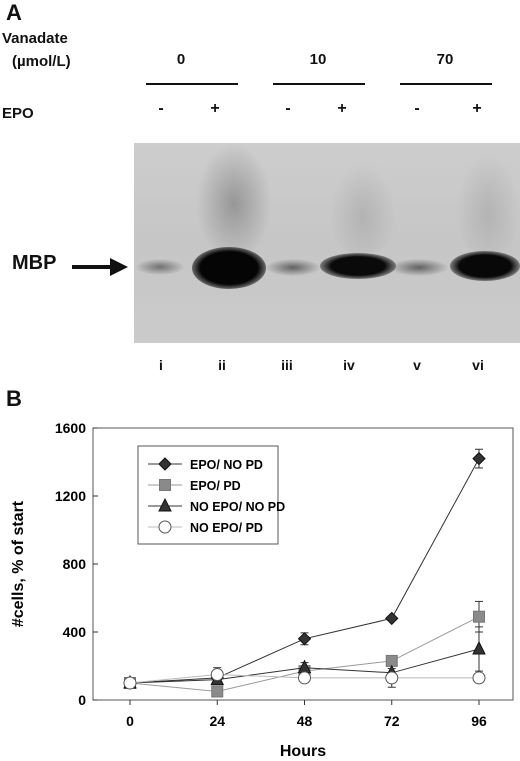 The width and height of the screenshot is (520, 761). What do you see at coordinates (70, 496) in the screenshot?
I see `y-tick-label: 1200` at bounding box center [70, 496].